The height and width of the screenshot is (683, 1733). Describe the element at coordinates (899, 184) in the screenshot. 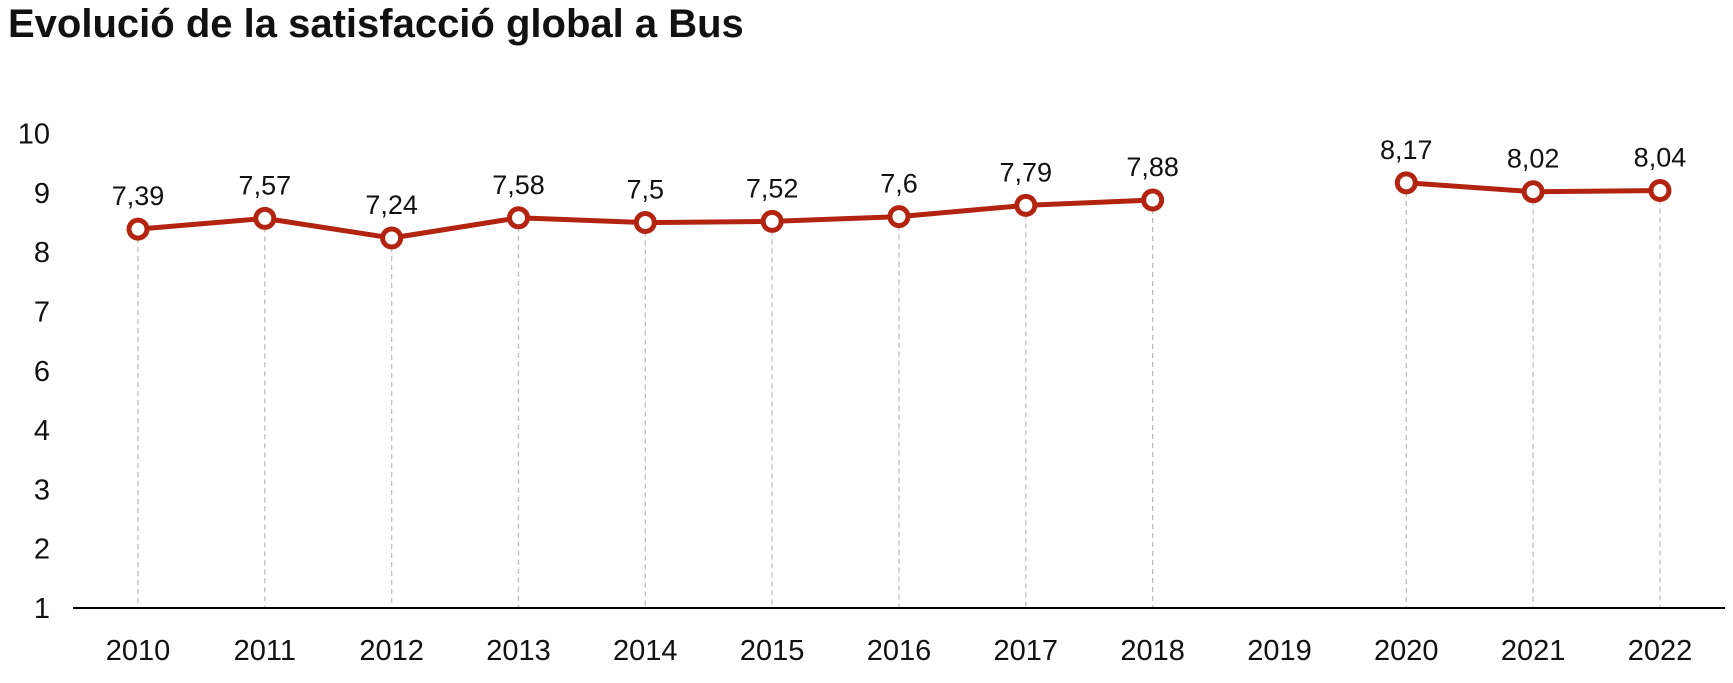

I see `data-label: 7,6` at that location.